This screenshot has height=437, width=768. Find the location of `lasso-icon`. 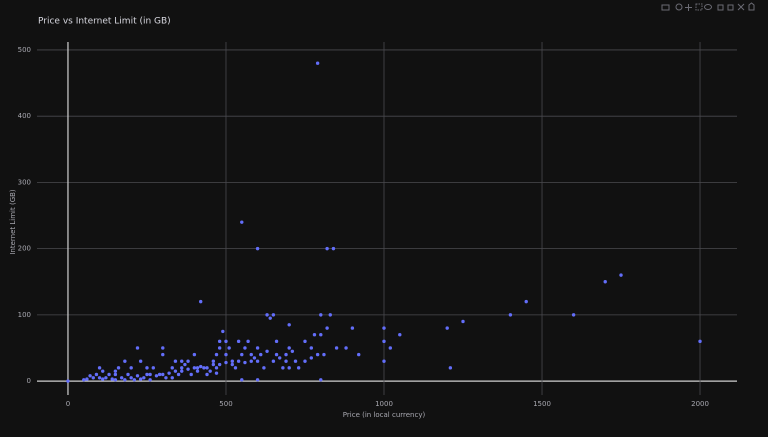

lasso-icon is located at coordinates (708, 7).